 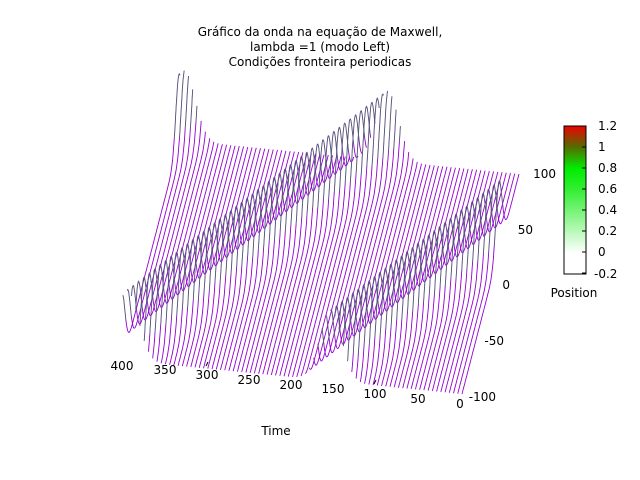 What do you see at coordinates (607, 231) in the screenshot?
I see `colorbar-tick-0.2: 0.2` at bounding box center [607, 231].